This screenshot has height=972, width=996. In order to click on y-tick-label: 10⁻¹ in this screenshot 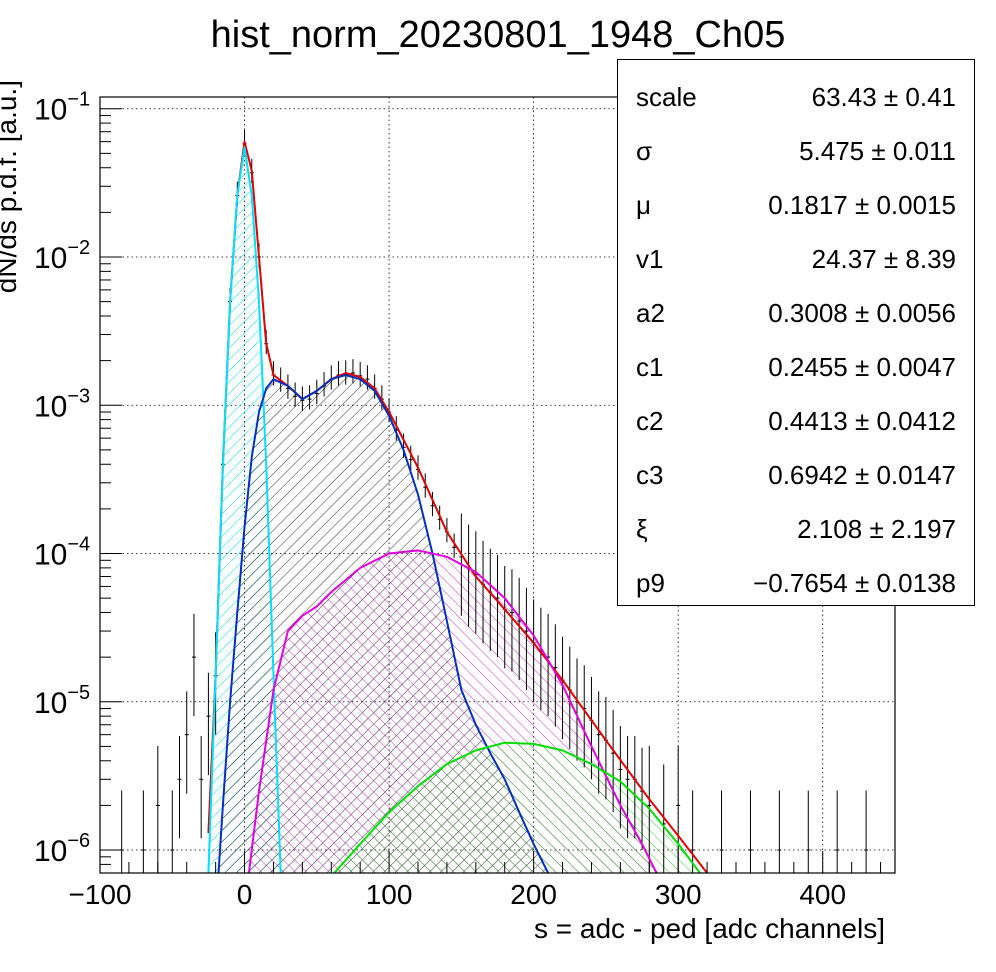, I will do `click(62, 108)`.